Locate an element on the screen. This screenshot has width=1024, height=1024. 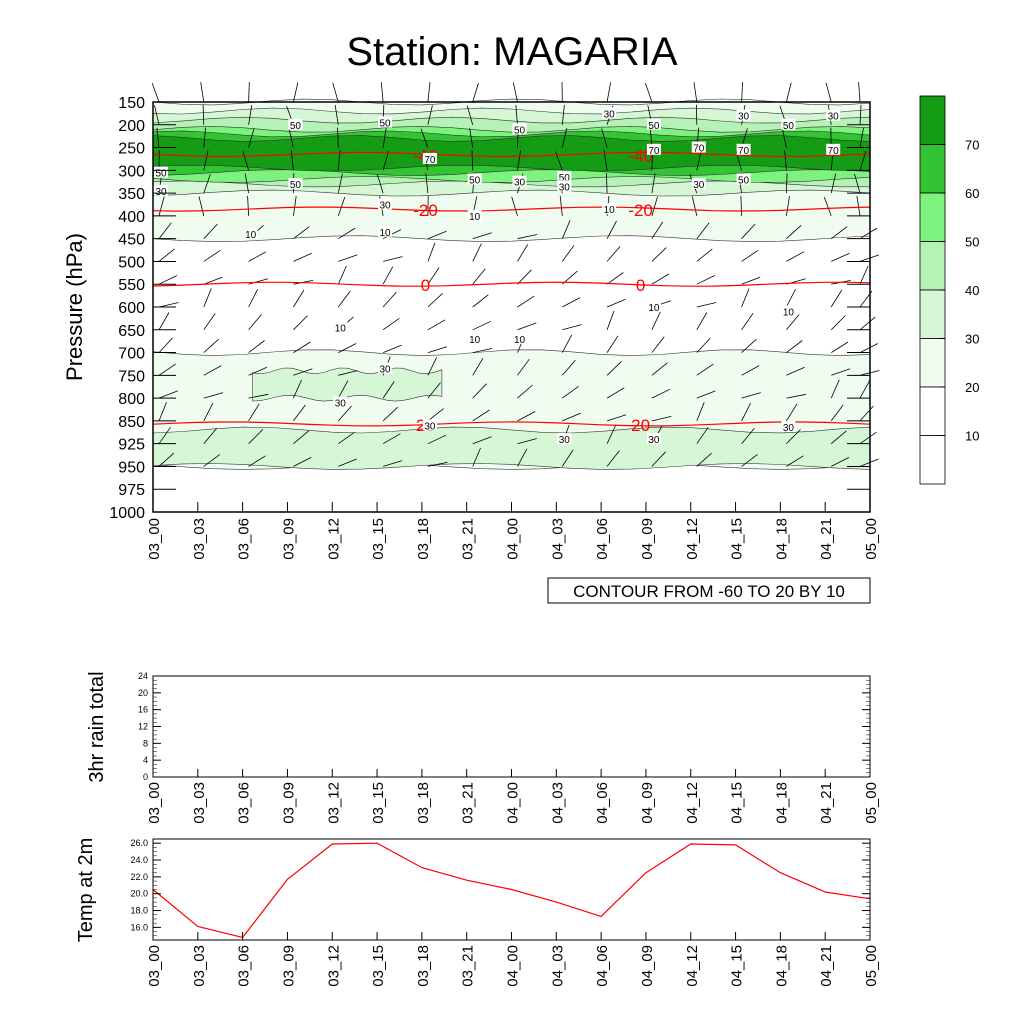
time-tick-label: 03_09 is located at coordinates (288, 539).